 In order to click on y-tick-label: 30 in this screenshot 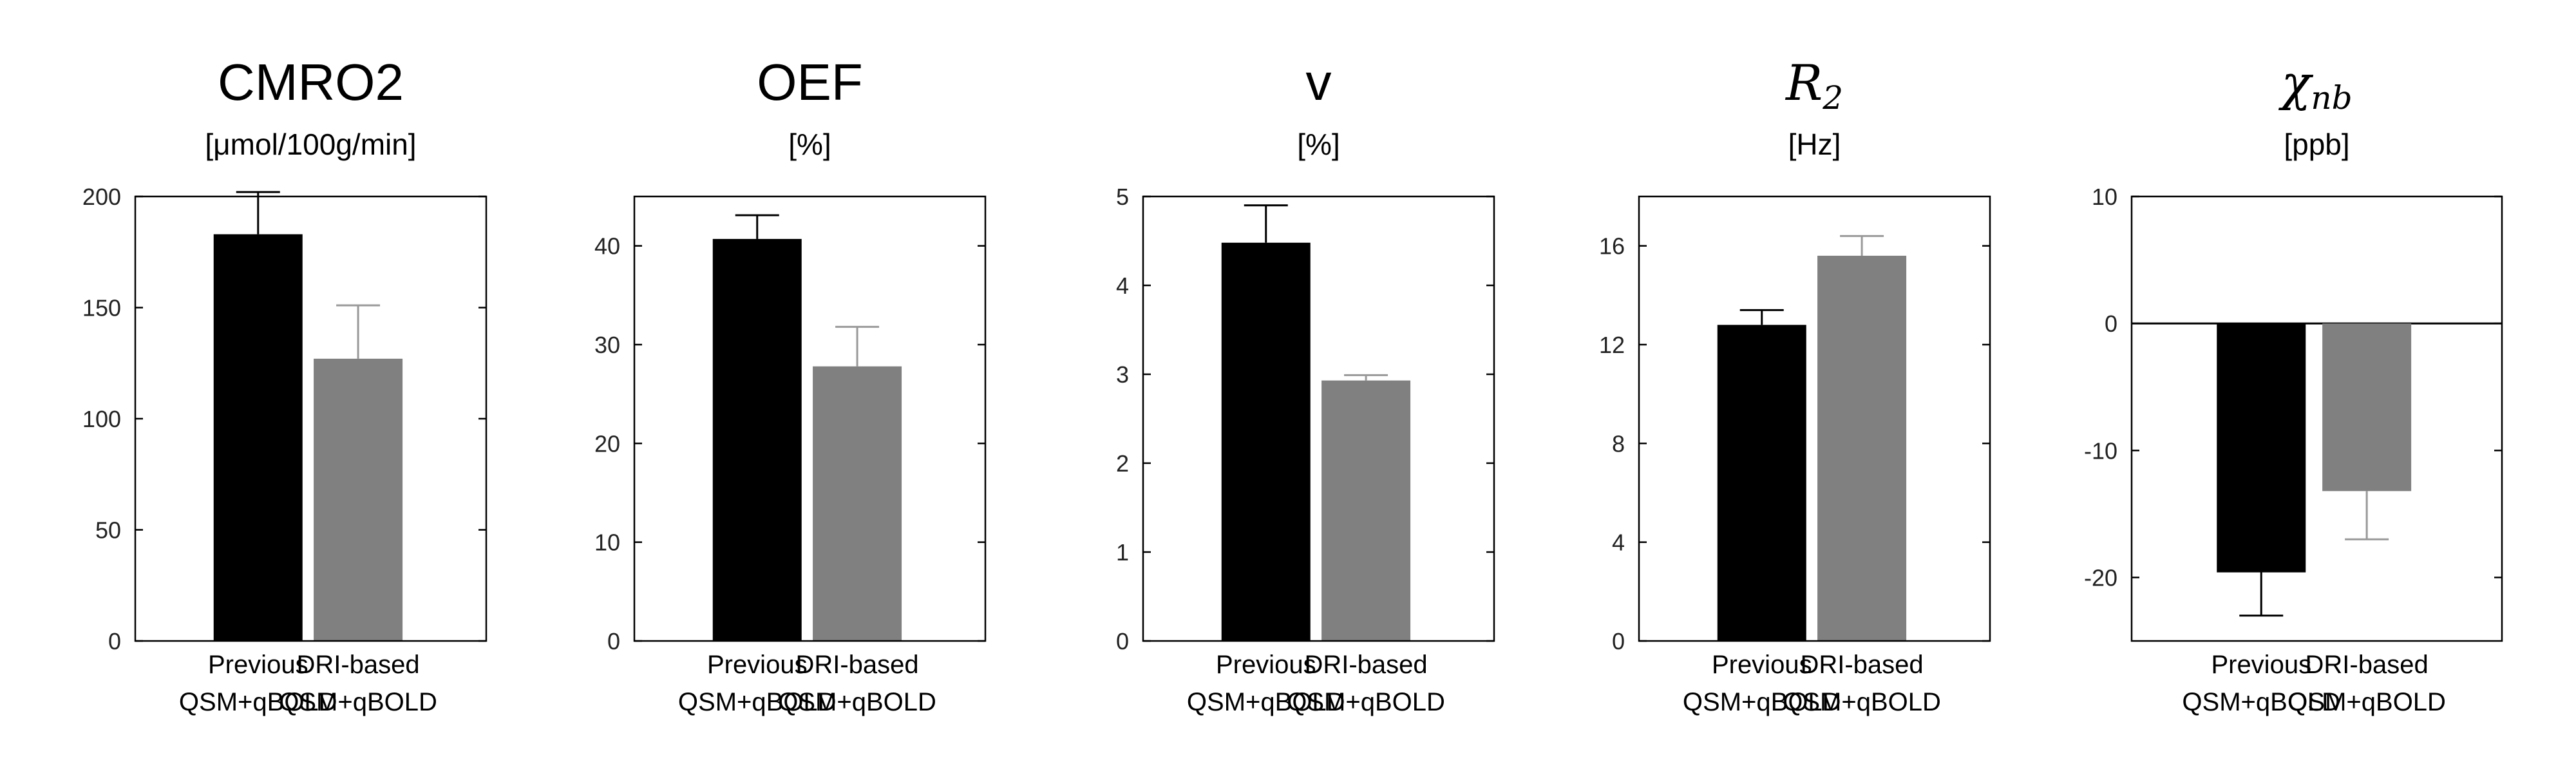, I will do `click(607, 345)`.